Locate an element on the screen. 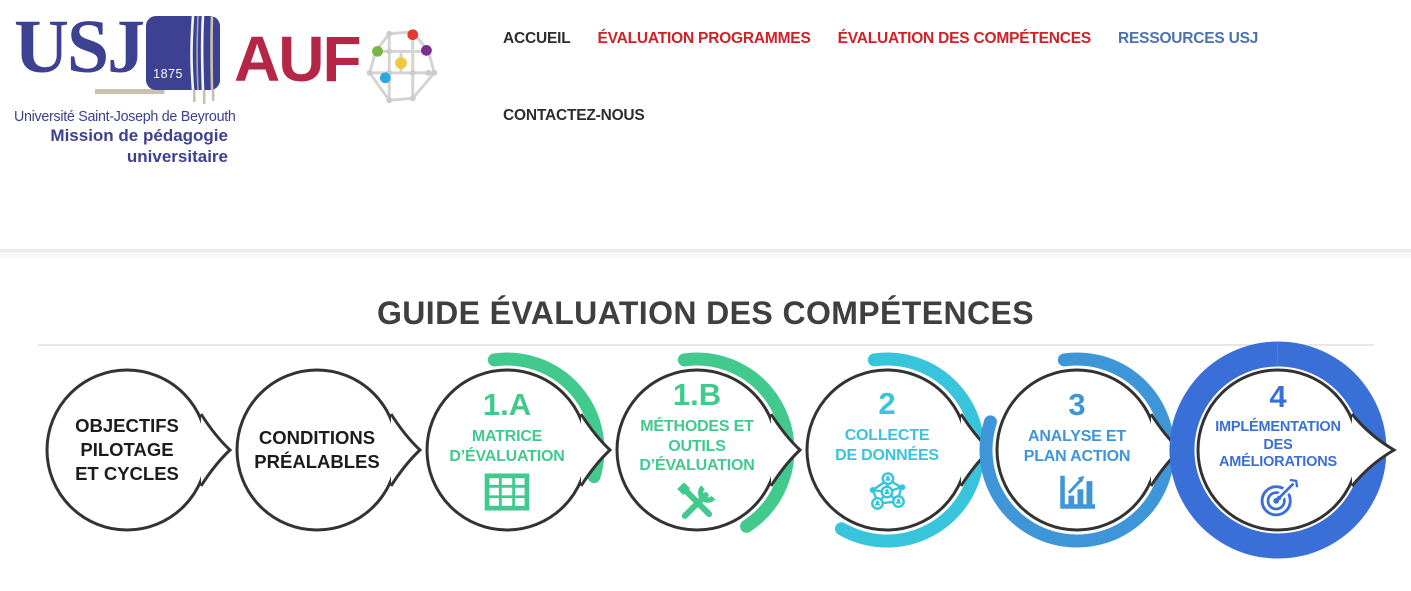 The height and width of the screenshot is (591, 1411). step-analyse-plan-action: 3 ANALYSE ET PLAN ACTION is located at coordinates (1077, 450).